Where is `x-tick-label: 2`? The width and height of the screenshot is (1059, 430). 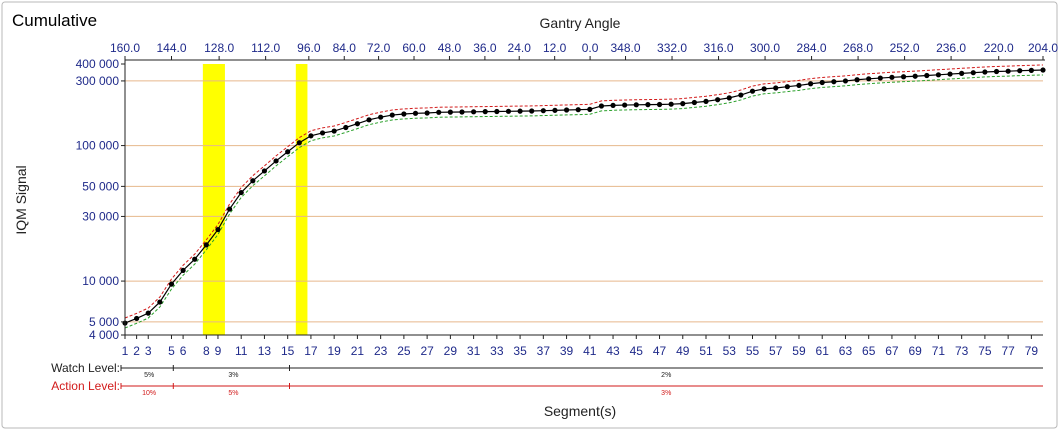
x-tick-label: 2 is located at coordinates (136, 351).